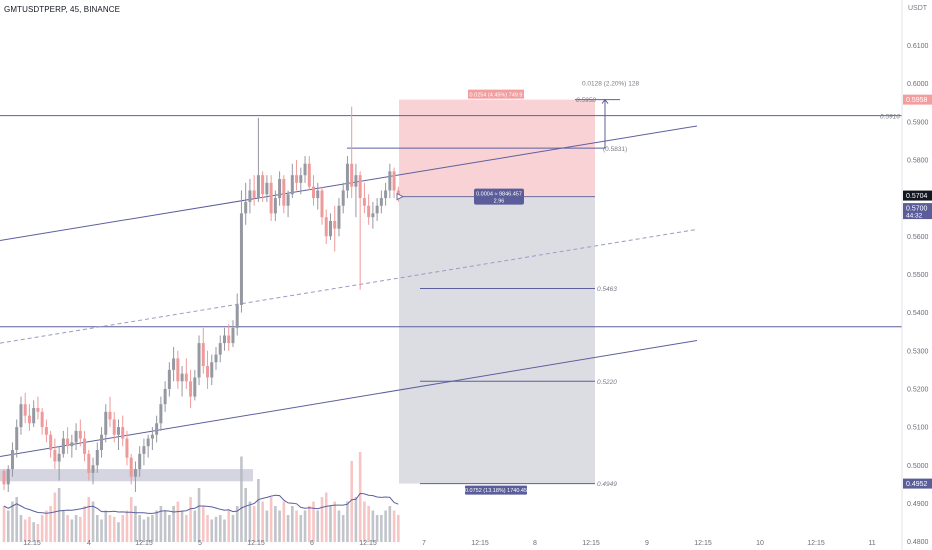  I want to click on stop-price-badge, so click(917, 99).